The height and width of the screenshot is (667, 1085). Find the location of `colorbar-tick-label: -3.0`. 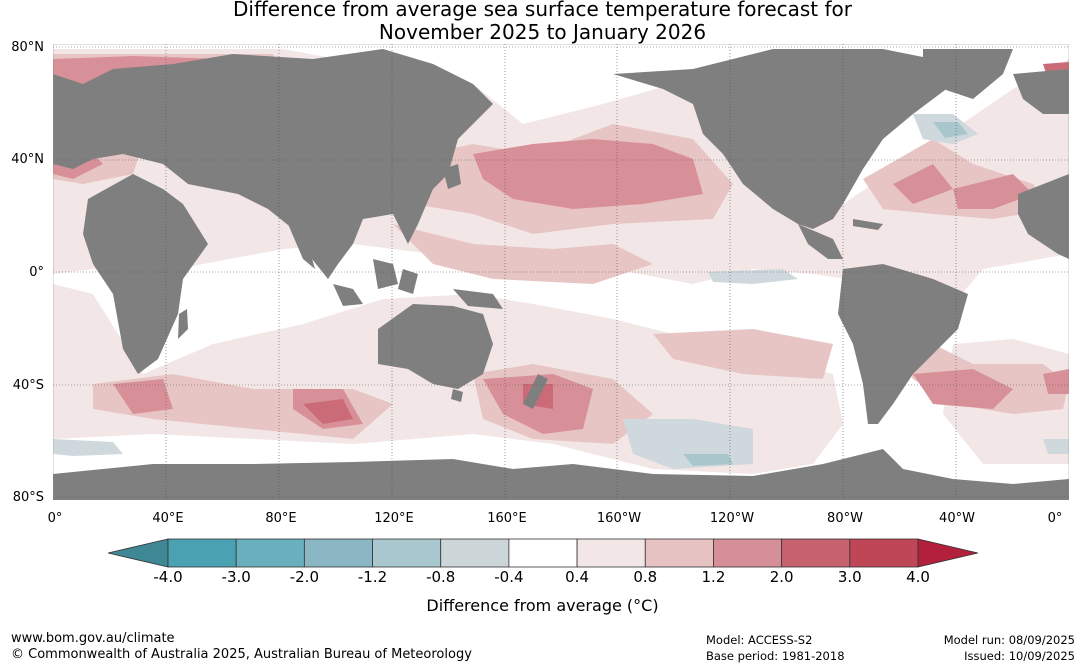

colorbar-tick-label: -3.0 is located at coordinates (236, 577).